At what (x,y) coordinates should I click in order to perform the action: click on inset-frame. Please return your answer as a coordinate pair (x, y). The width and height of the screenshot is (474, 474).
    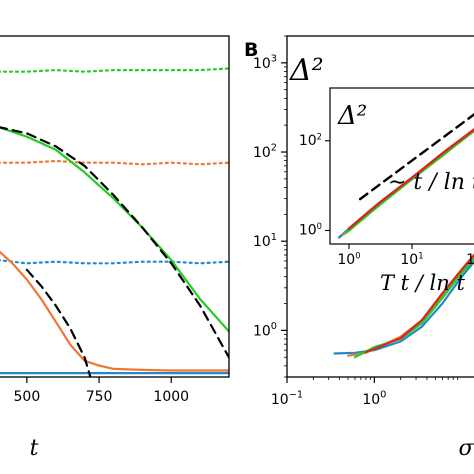
    Looking at the image, I should click on (401, 166).